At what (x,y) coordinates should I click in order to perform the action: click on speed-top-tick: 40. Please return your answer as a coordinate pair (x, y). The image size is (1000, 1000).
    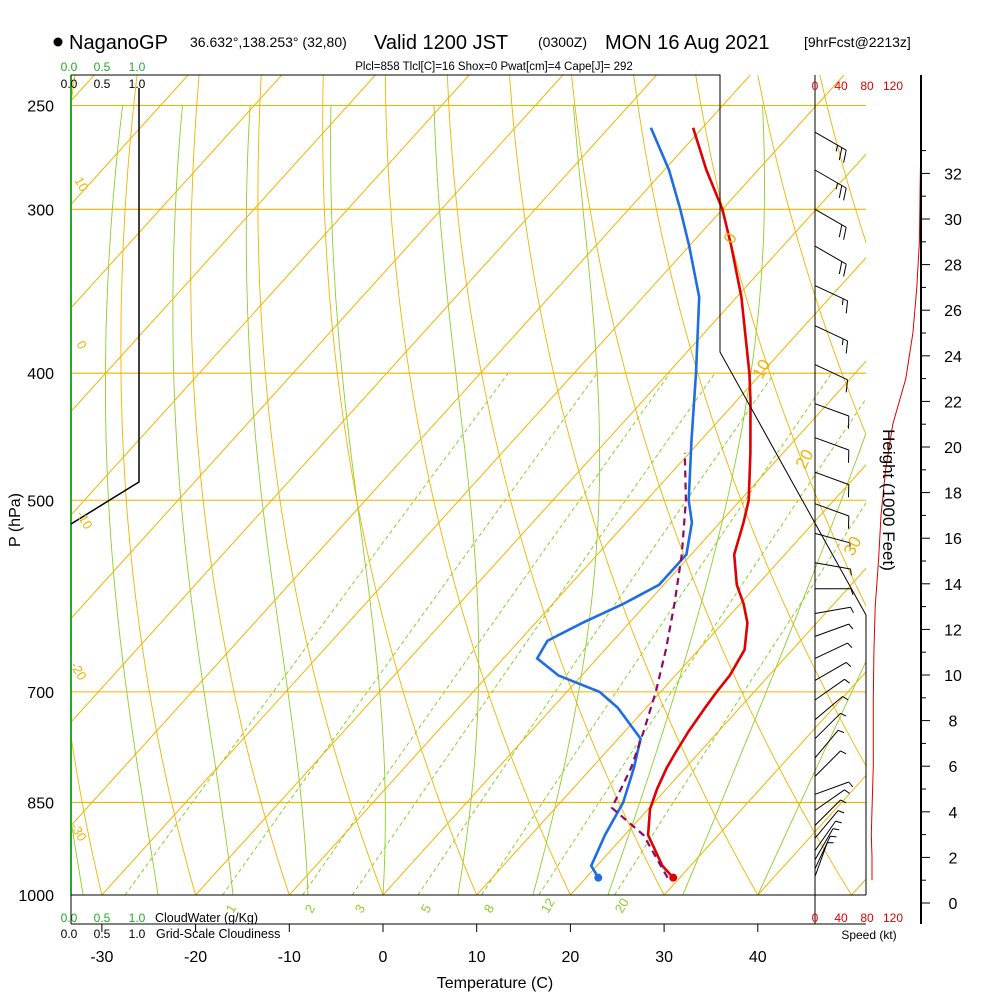
    Looking at the image, I should click on (841, 86).